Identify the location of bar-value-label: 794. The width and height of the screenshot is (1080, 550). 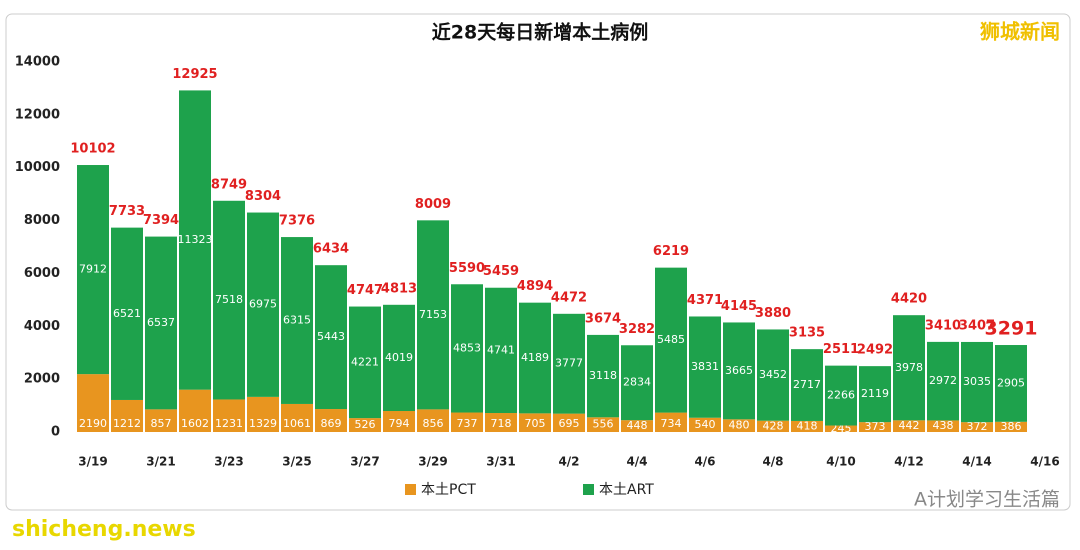
(399, 423).